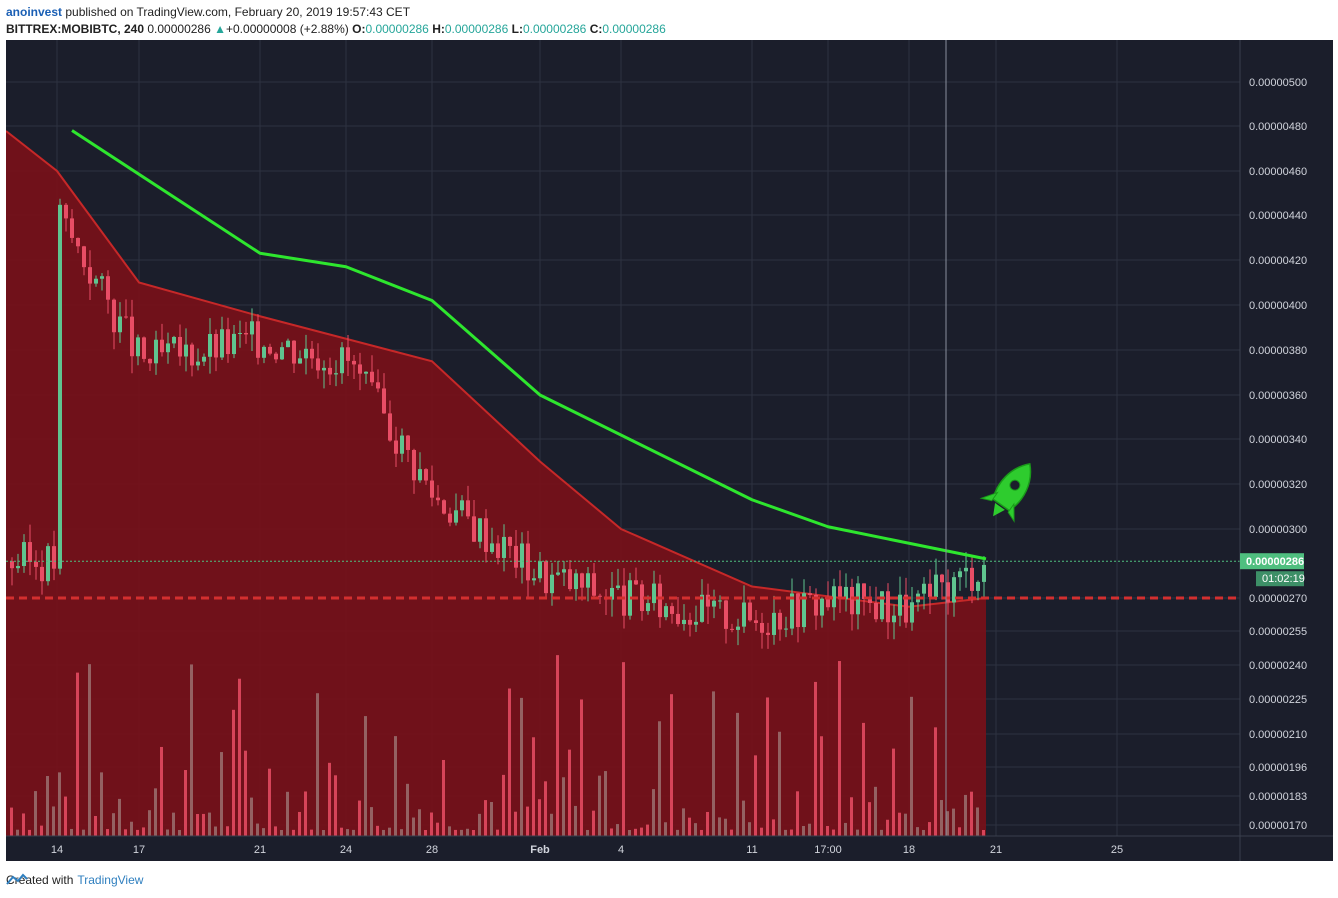  What do you see at coordinates (1278, 306) in the screenshot?
I see `y-tick-label: 0.00000400` at bounding box center [1278, 306].